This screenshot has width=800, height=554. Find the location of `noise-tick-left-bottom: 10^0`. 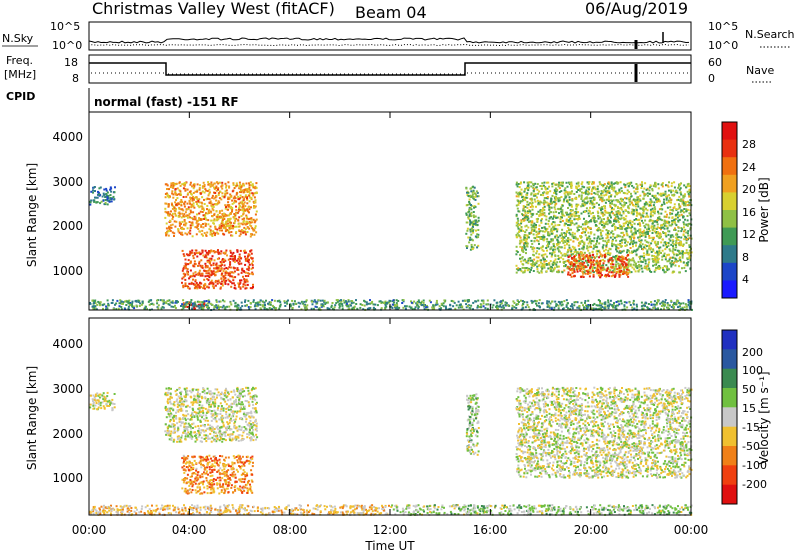

noise-tick-left-bottom: 10^0 is located at coordinates (67, 45).